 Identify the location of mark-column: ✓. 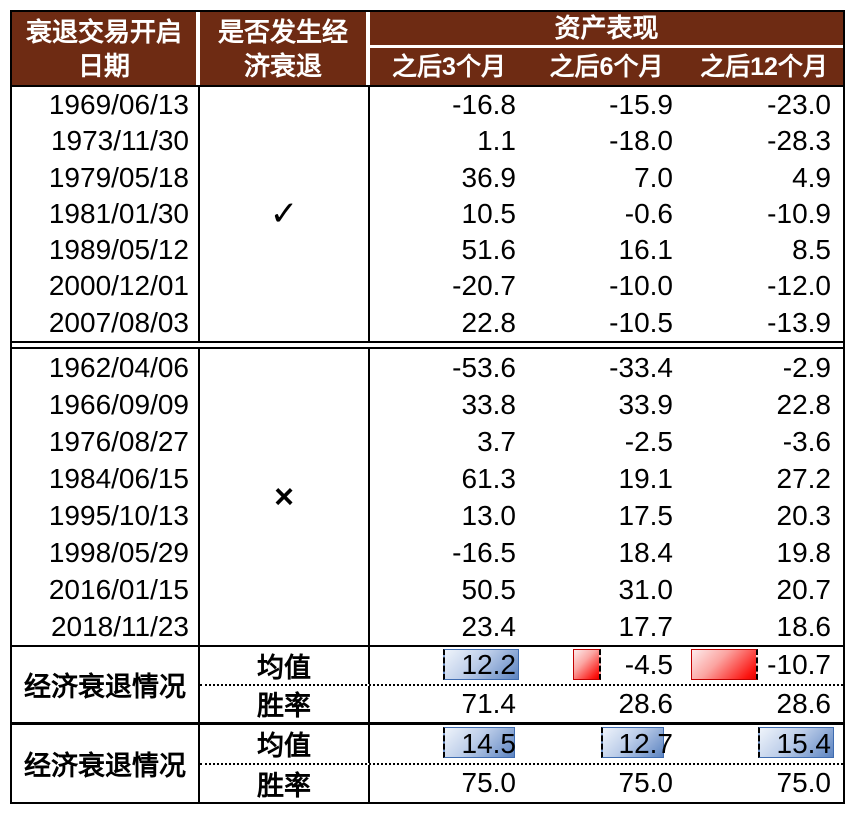
(285, 214).